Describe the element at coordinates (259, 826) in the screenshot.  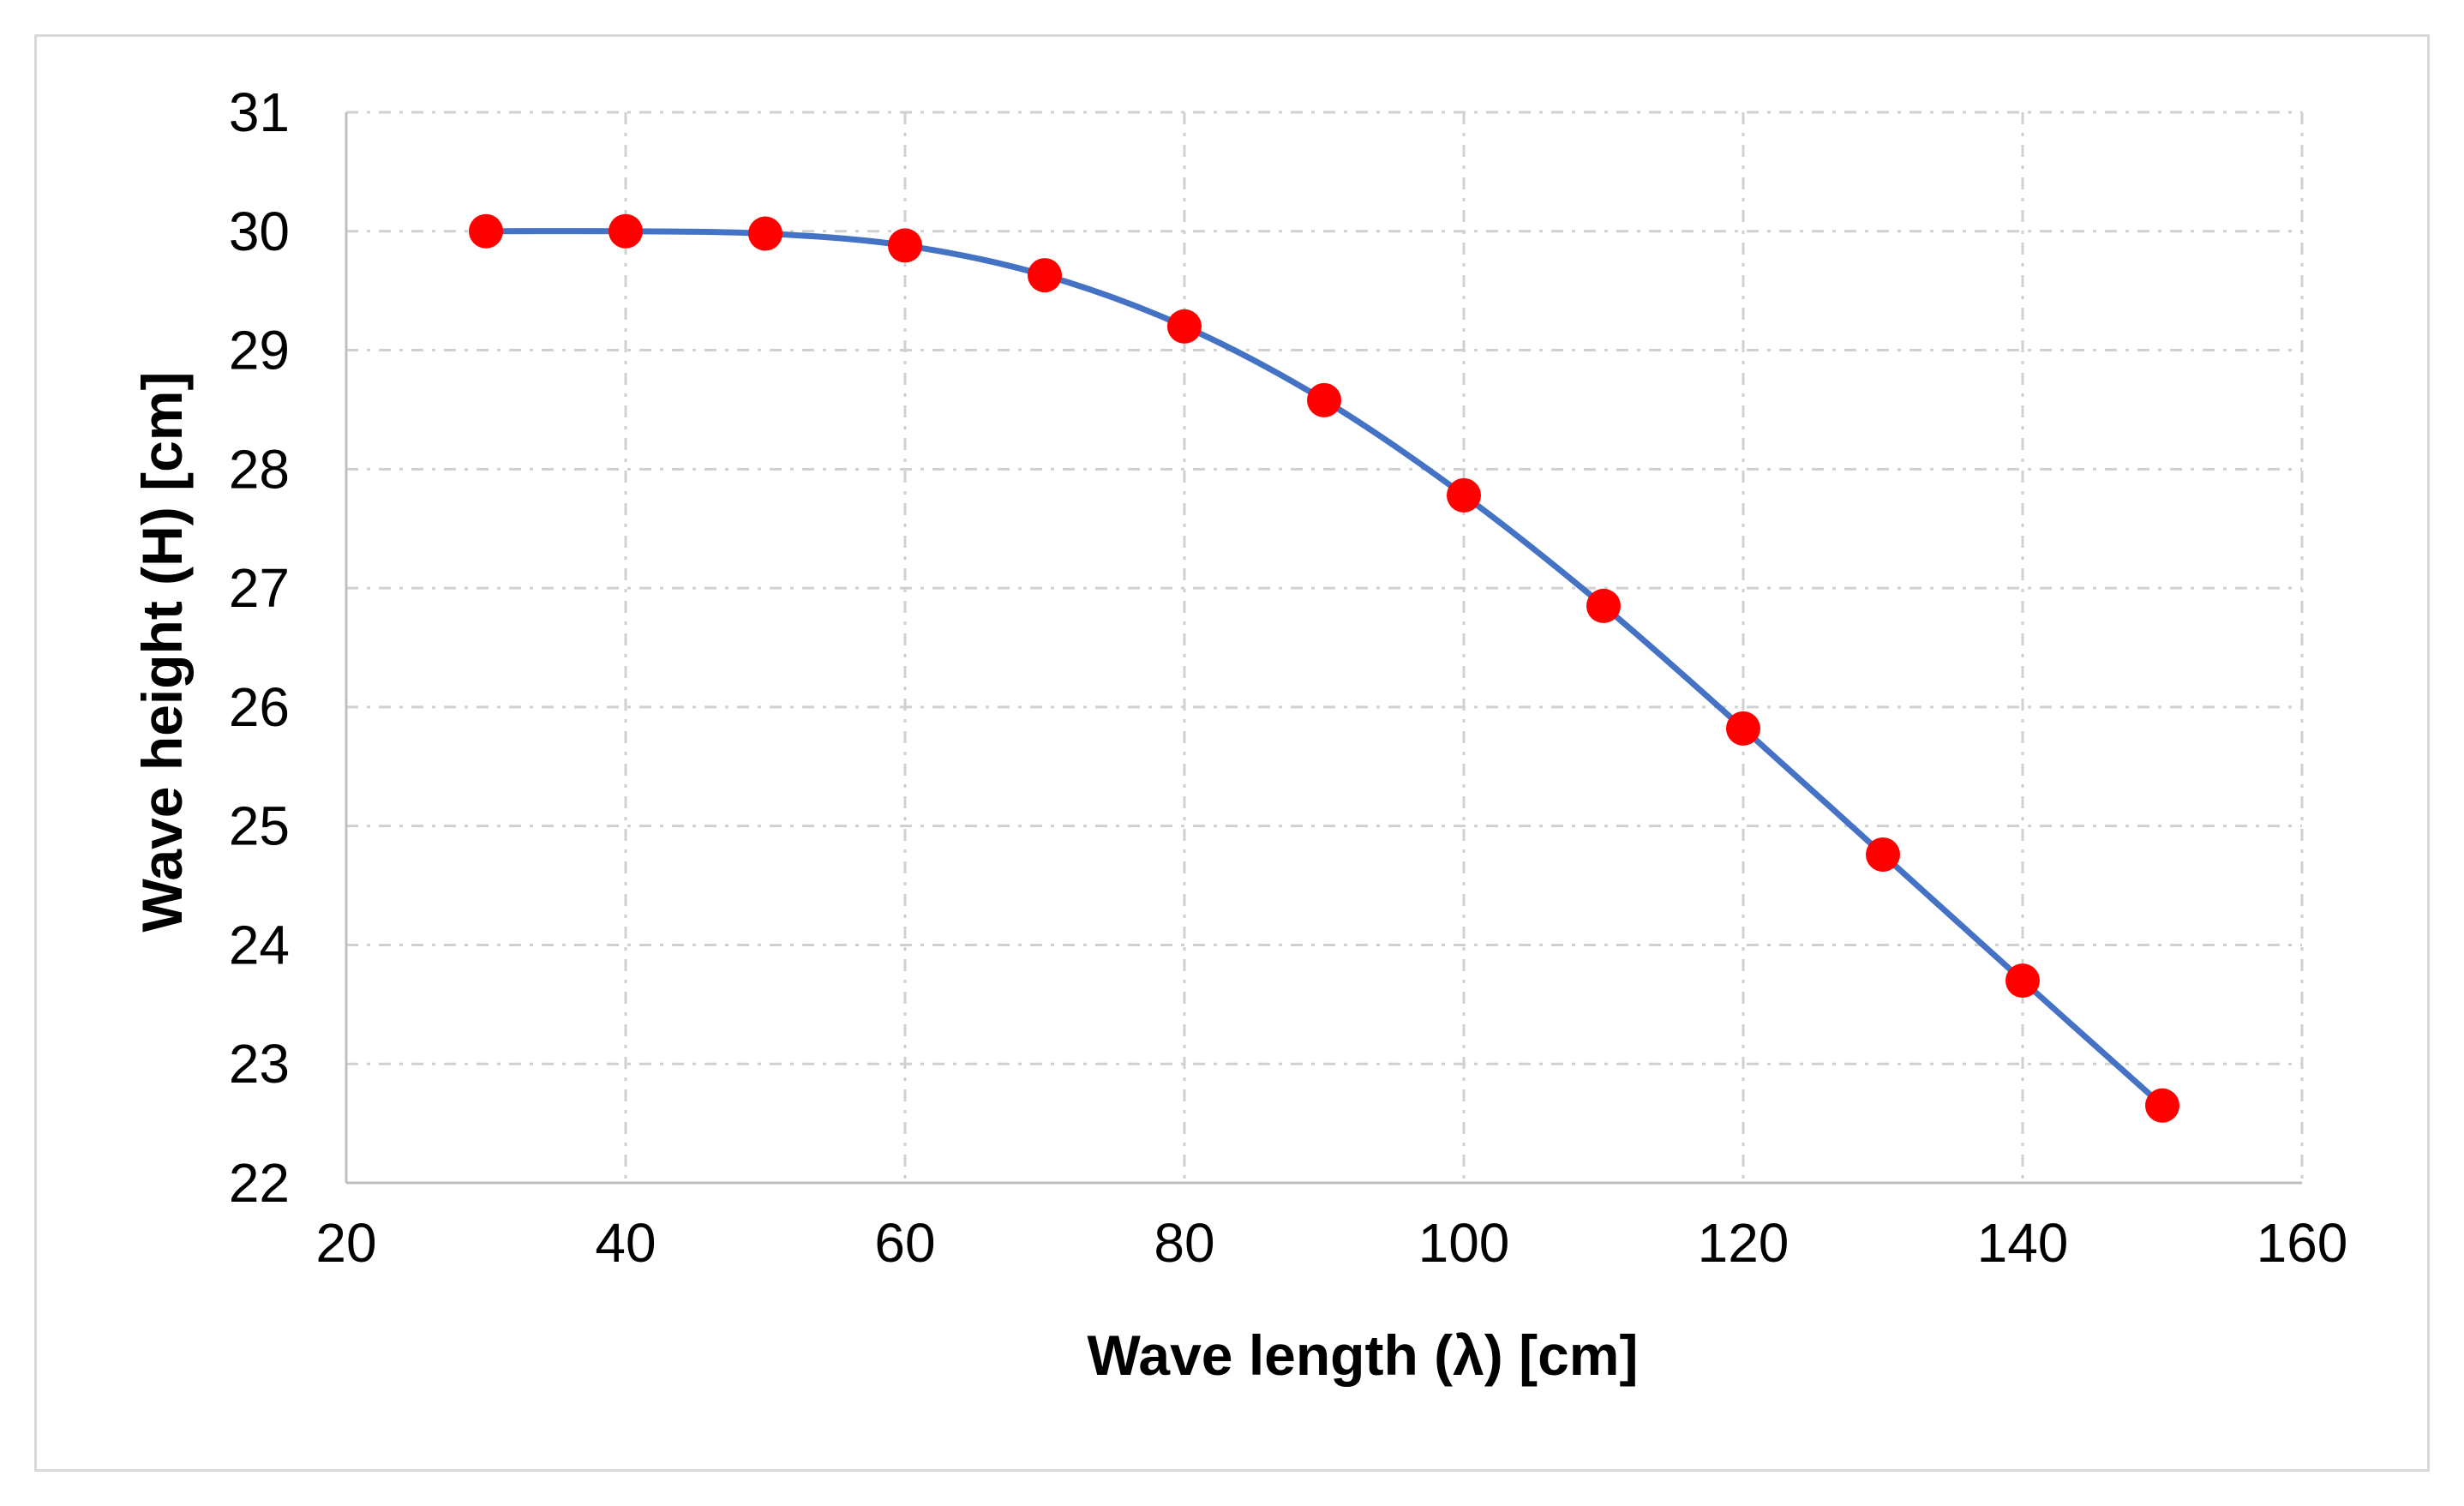
I see `y-tick-label: 25` at that location.